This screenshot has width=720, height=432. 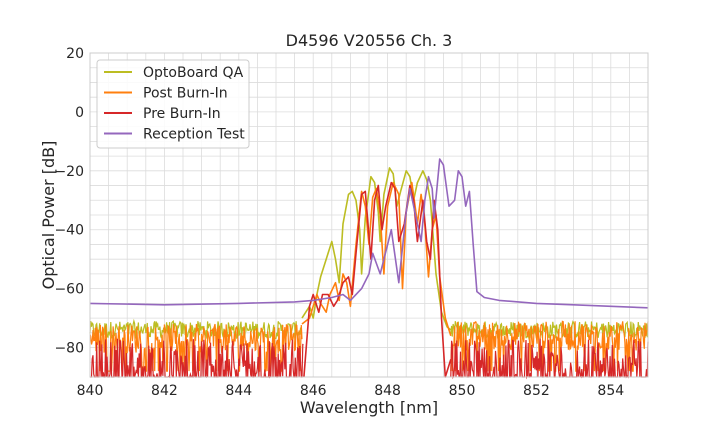 I want to click on y-tick-label: −80, so click(x=69, y=349).